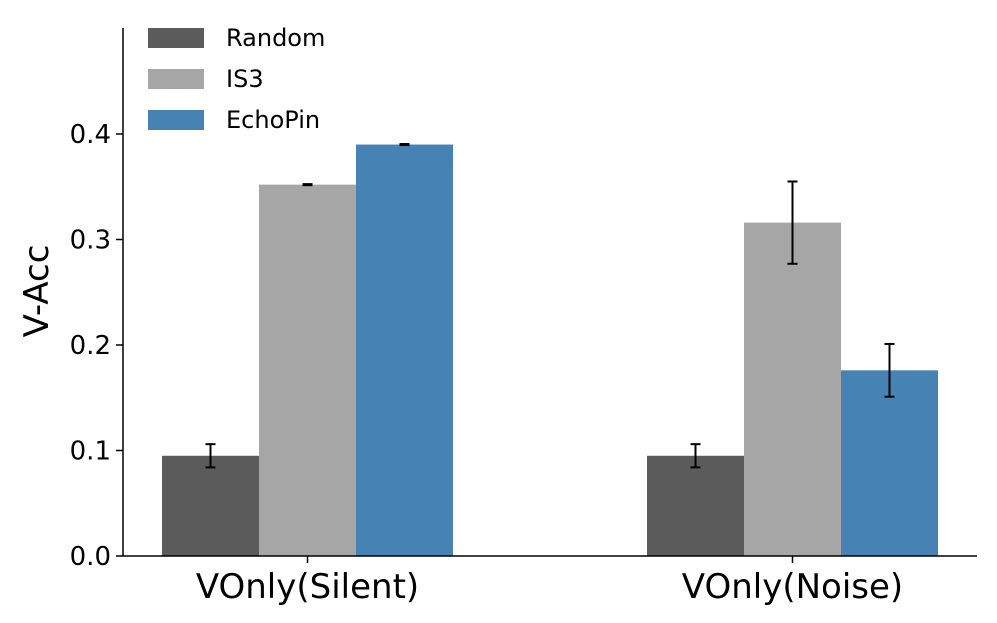 This screenshot has width=997, height=623. I want to click on y-tick-label: 0.2, so click(90, 346).